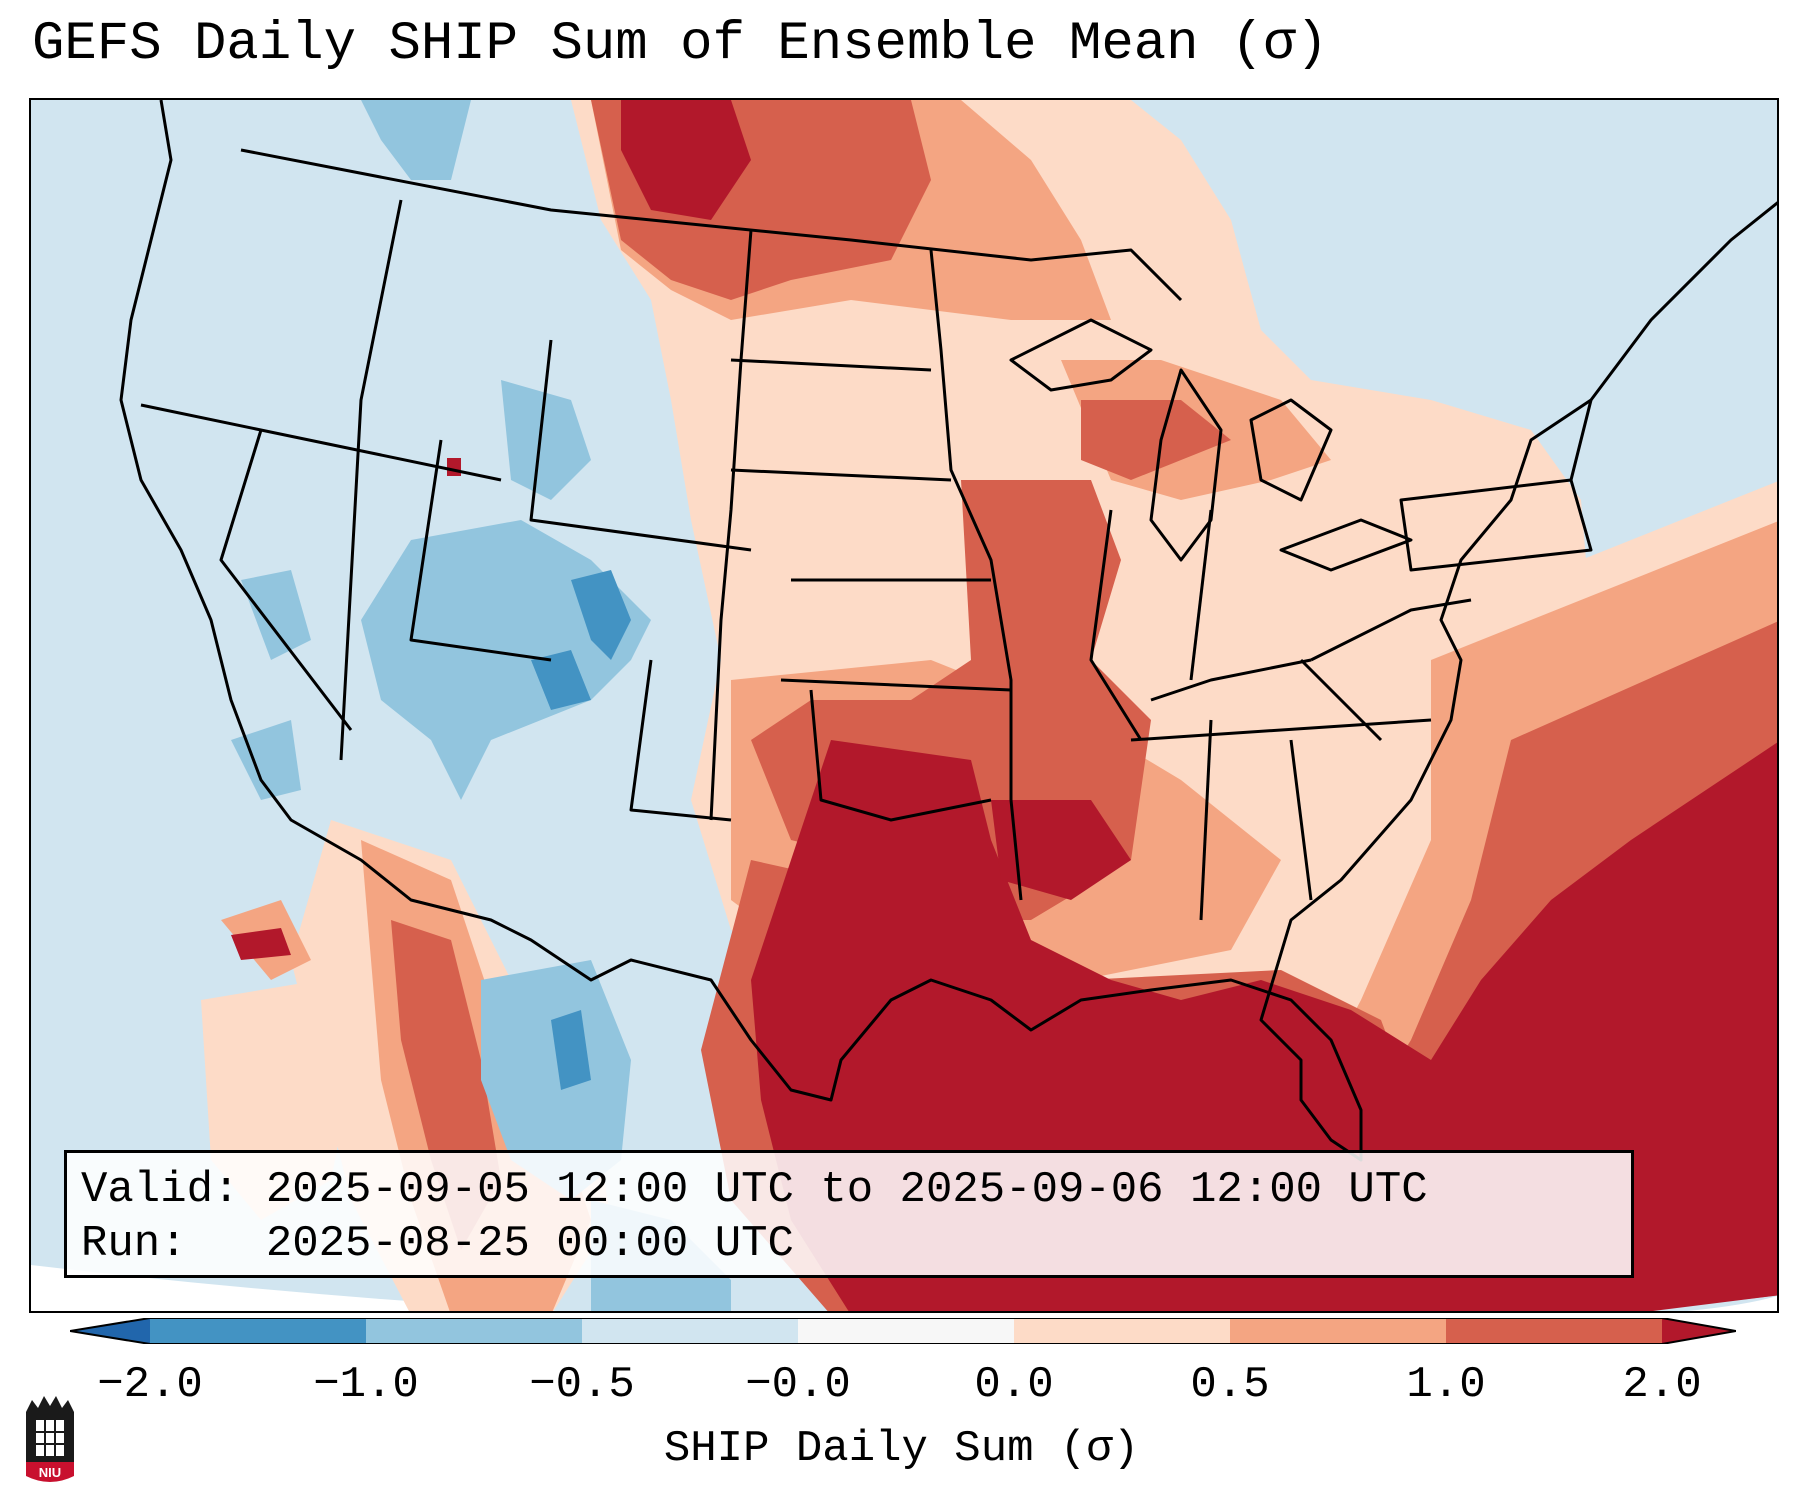  Describe the element at coordinates (901, 1385) in the screenshot. I see `colorbar-ticks: −2.0 −1.0 −0.5 −0.0 0.0 0.5 1.0 2.0` at that location.